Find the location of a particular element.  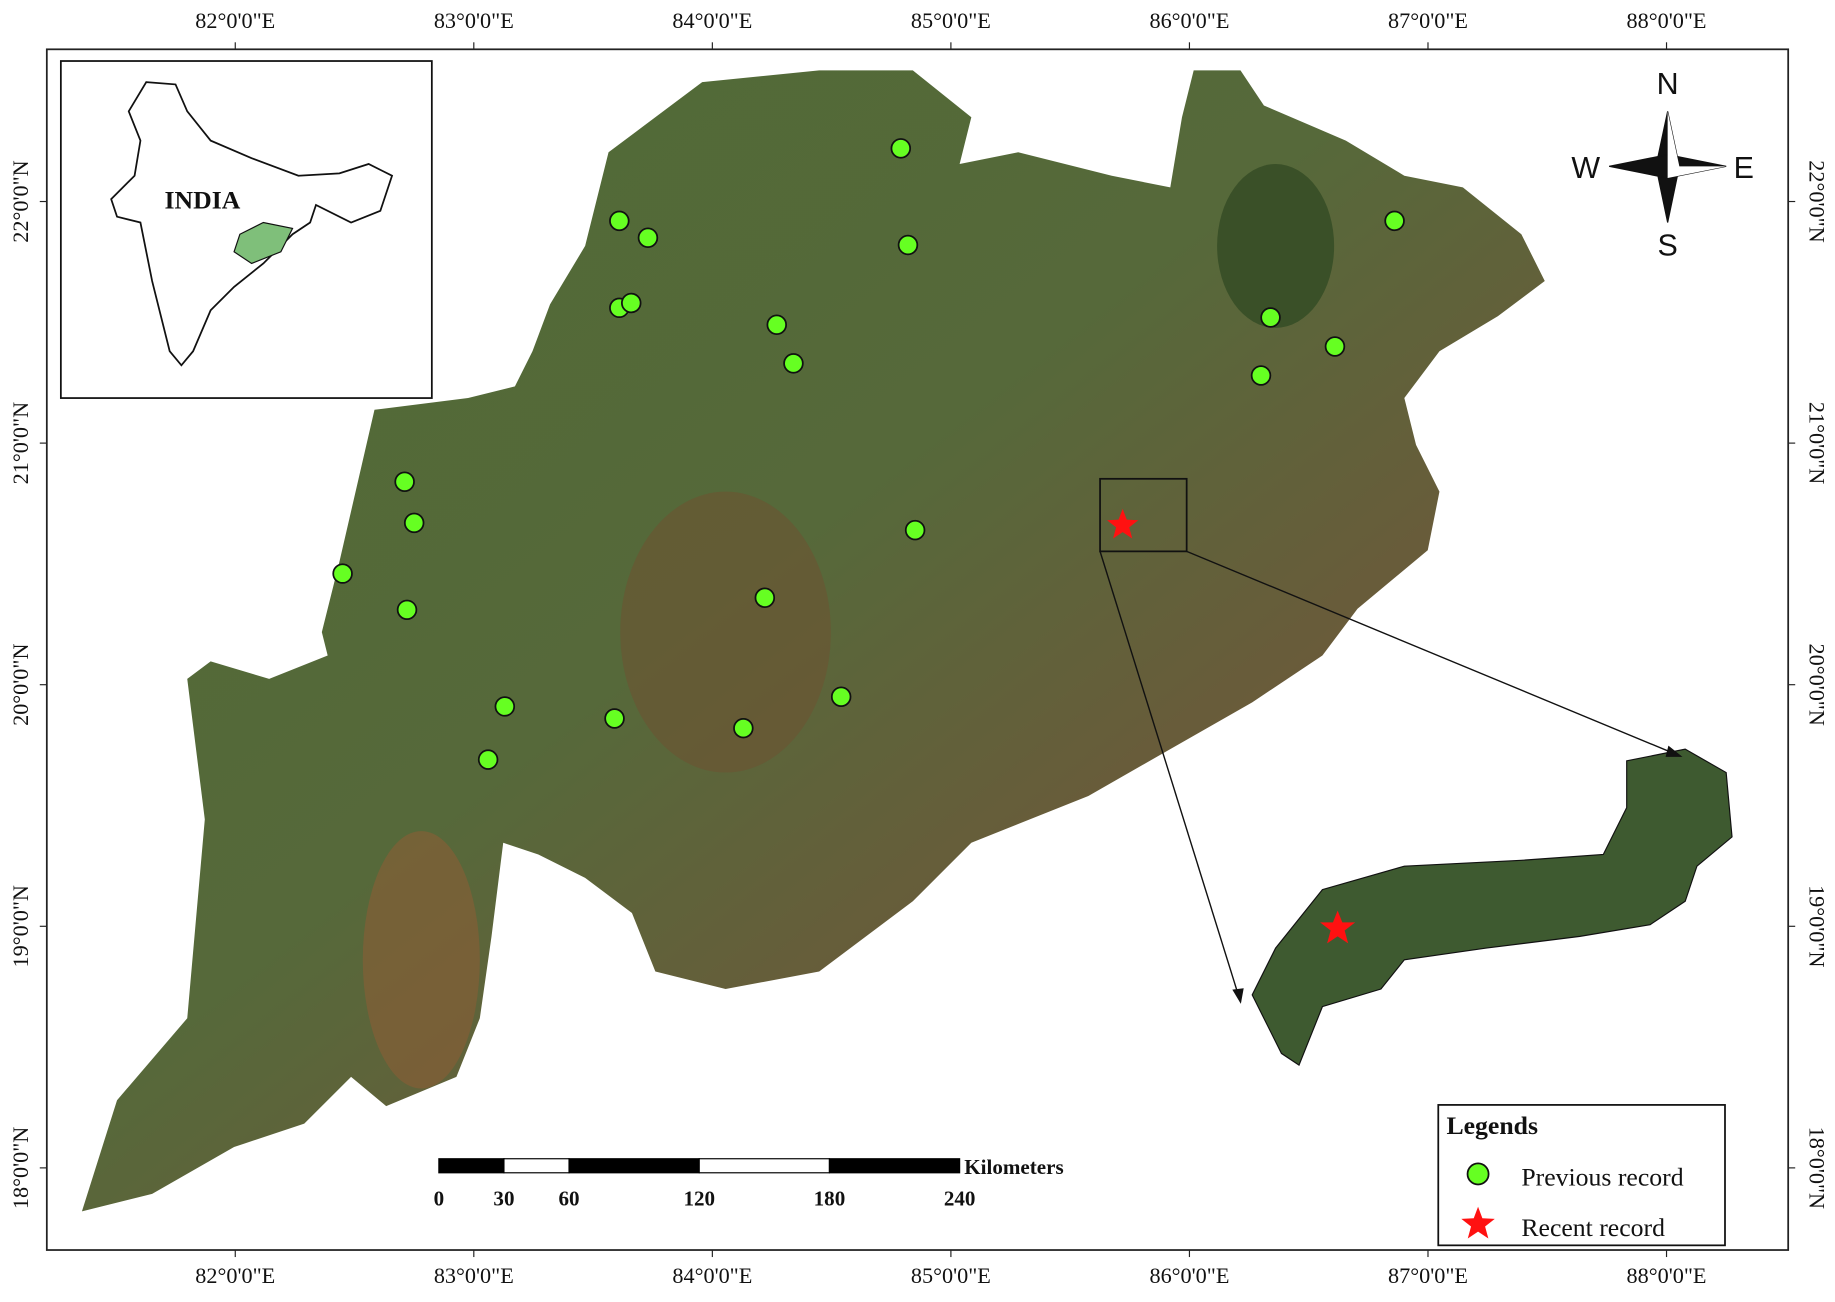

zoom-box is located at coordinates (1143, 515).